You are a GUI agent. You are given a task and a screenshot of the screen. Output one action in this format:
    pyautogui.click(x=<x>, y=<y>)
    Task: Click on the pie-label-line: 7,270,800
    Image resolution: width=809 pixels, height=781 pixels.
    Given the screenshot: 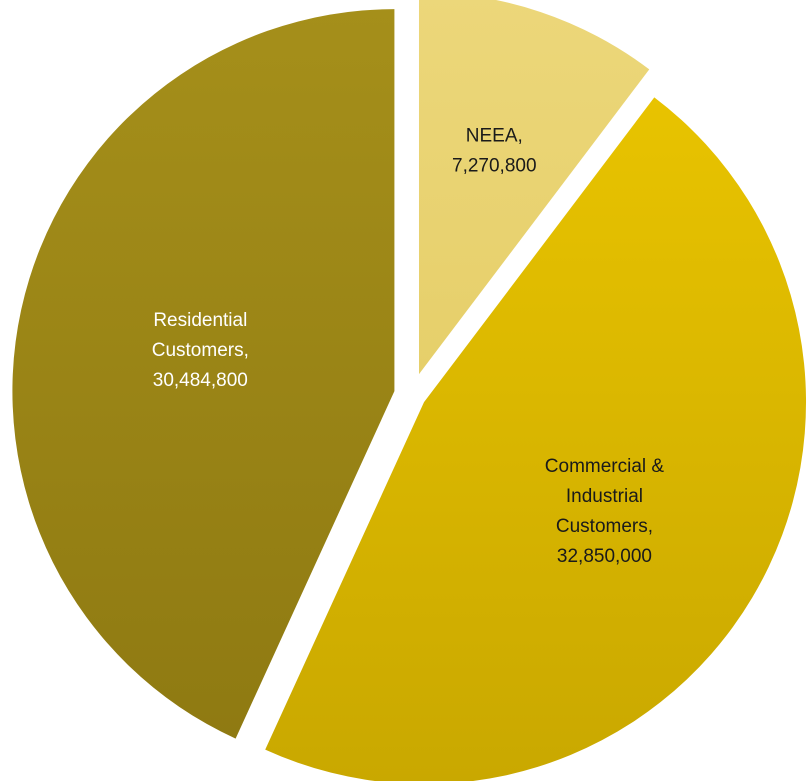 What is the action you would take?
    pyautogui.click(x=494, y=166)
    